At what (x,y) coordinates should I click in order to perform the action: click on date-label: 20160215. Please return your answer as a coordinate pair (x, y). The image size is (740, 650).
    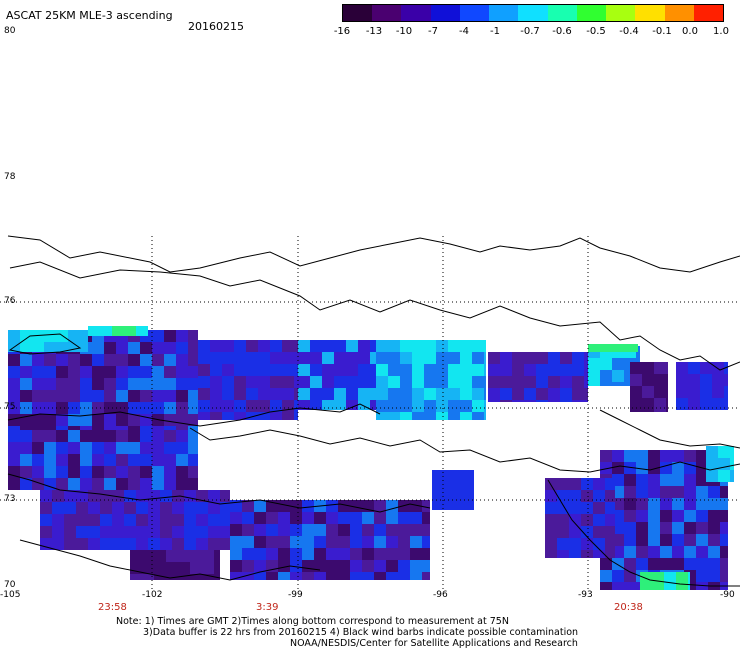
    Looking at the image, I should click on (216, 26).